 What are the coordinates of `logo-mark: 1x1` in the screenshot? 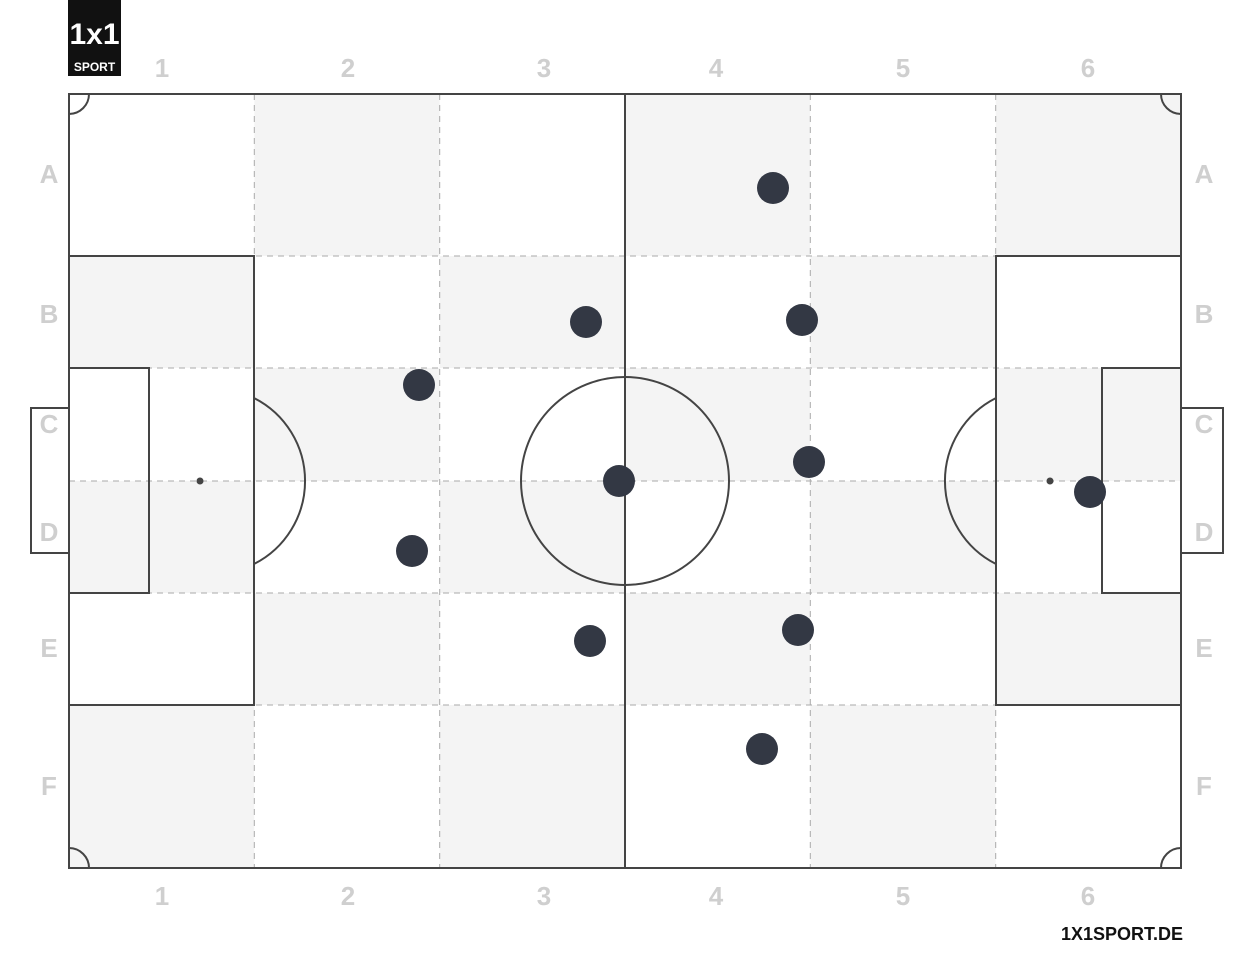 It's located at (94, 34).